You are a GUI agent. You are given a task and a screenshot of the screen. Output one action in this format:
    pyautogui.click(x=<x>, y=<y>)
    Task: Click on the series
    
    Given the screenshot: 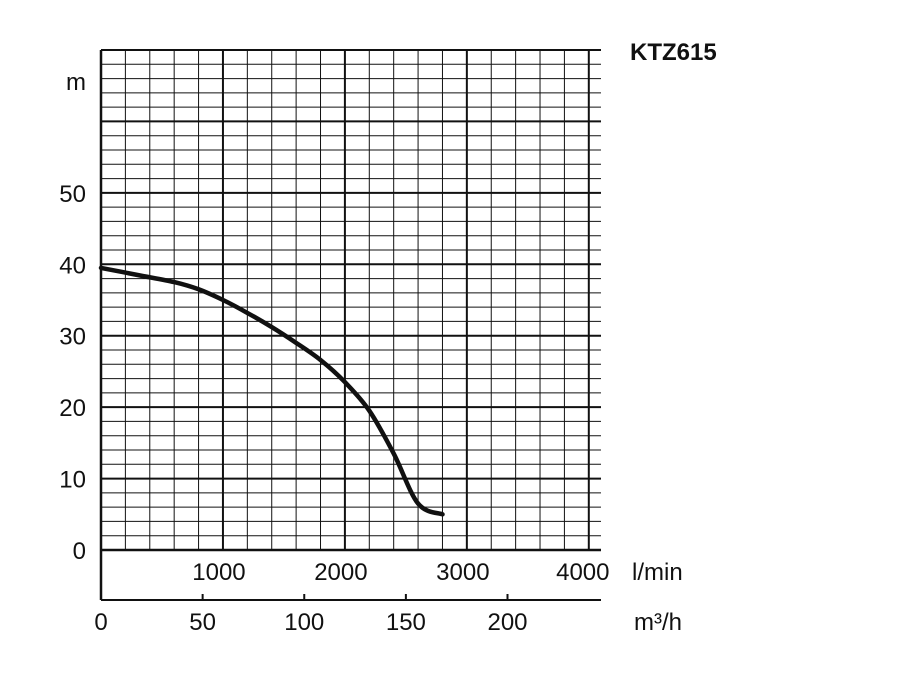 What is the action you would take?
    pyautogui.click(x=271, y=391)
    